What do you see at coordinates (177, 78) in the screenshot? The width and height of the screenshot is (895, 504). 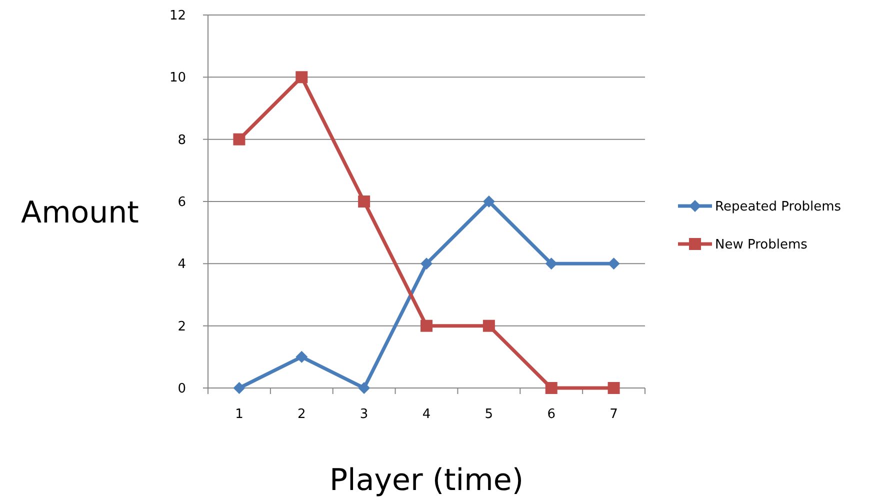 I see `y-tick-label: 10` at bounding box center [177, 78].